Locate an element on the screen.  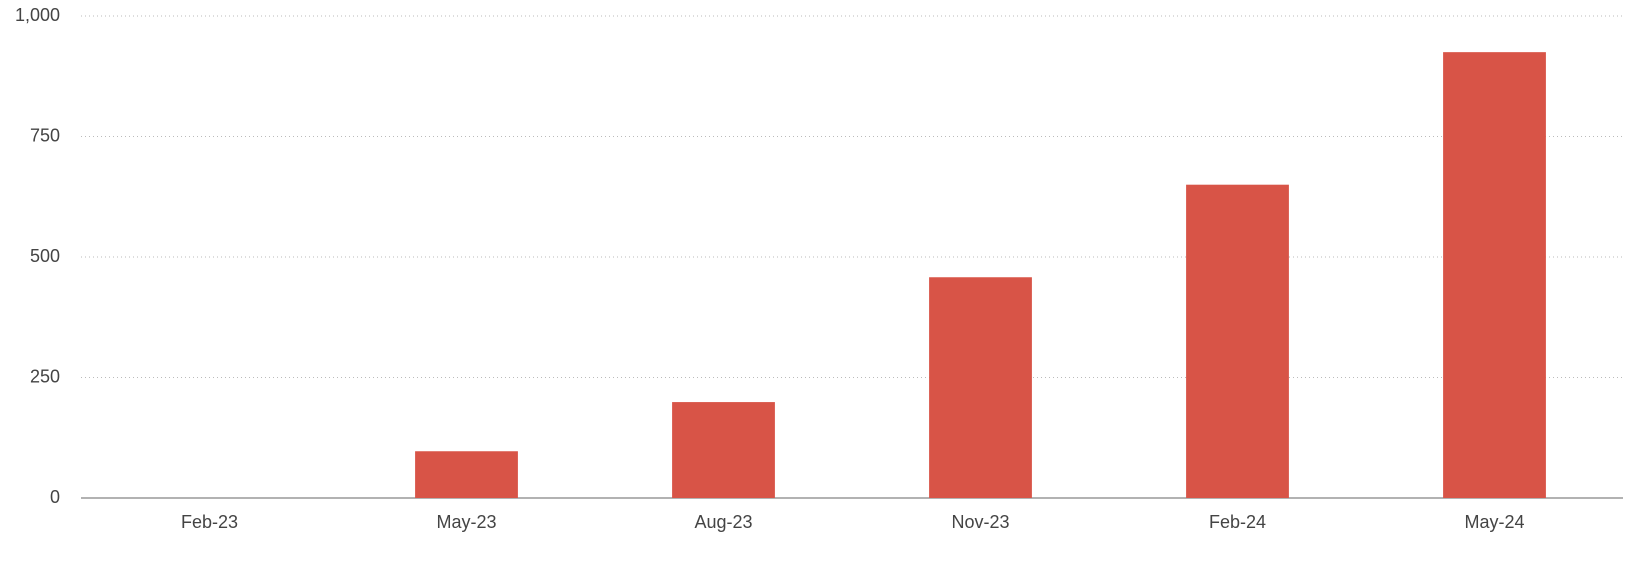
x-tick-label: May-23 is located at coordinates (466, 522).